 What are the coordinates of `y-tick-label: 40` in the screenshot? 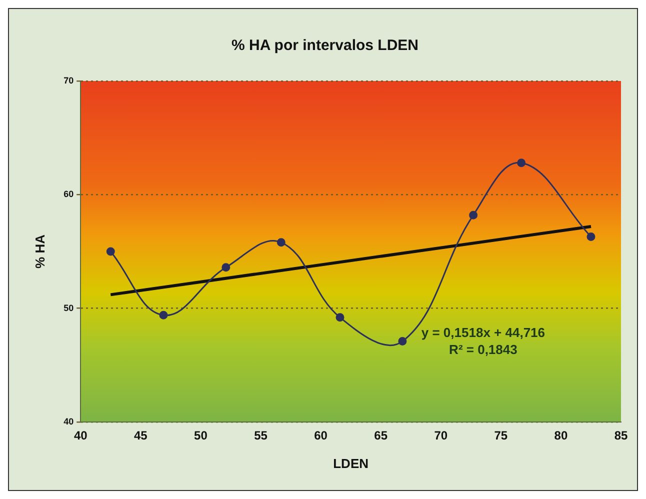 It's located at (69, 421).